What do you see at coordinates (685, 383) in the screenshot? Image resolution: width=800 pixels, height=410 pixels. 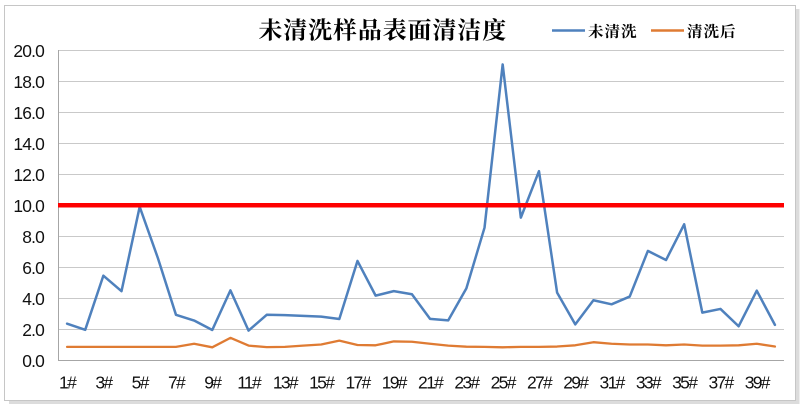 I see `svg-text: 35#` at bounding box center [685, 383].